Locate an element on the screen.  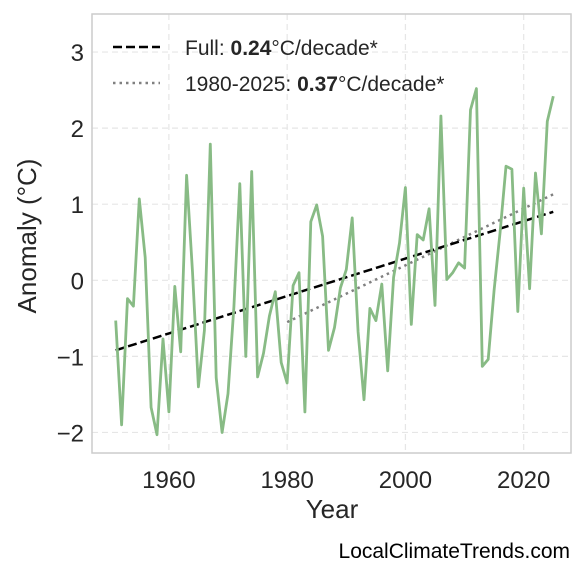
y-axis-title: Anomaly (°C) is located at coordinates (27, 236).